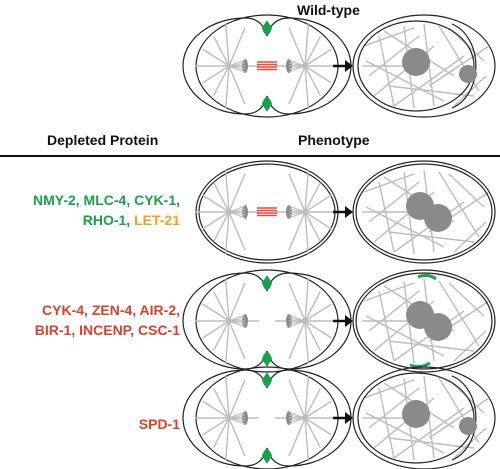 The width and height of the screenshot is (500, 469). Describe the element at coordinates (427, 277) in the screenshot. I see `ring-remnant-top` at that location.